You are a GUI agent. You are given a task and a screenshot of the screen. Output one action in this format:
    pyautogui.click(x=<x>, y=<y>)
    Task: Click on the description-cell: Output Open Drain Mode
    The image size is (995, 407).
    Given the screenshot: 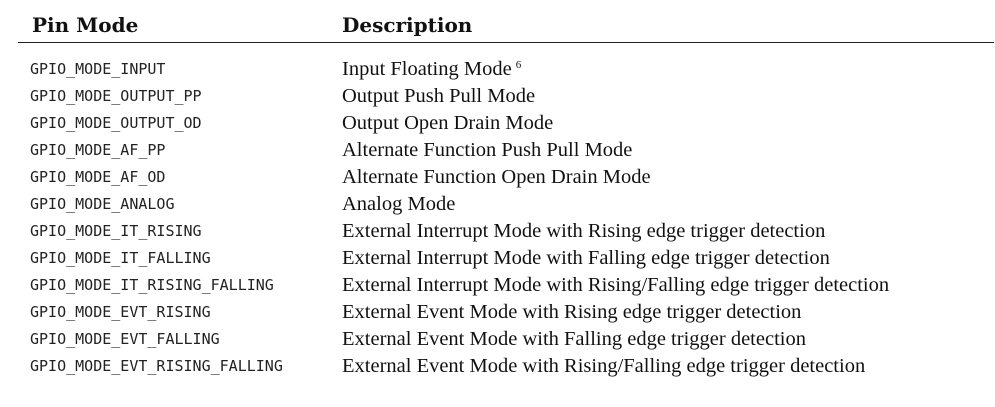 What is the action you would take?
    pyautogui.click(x=448, y=122)
    